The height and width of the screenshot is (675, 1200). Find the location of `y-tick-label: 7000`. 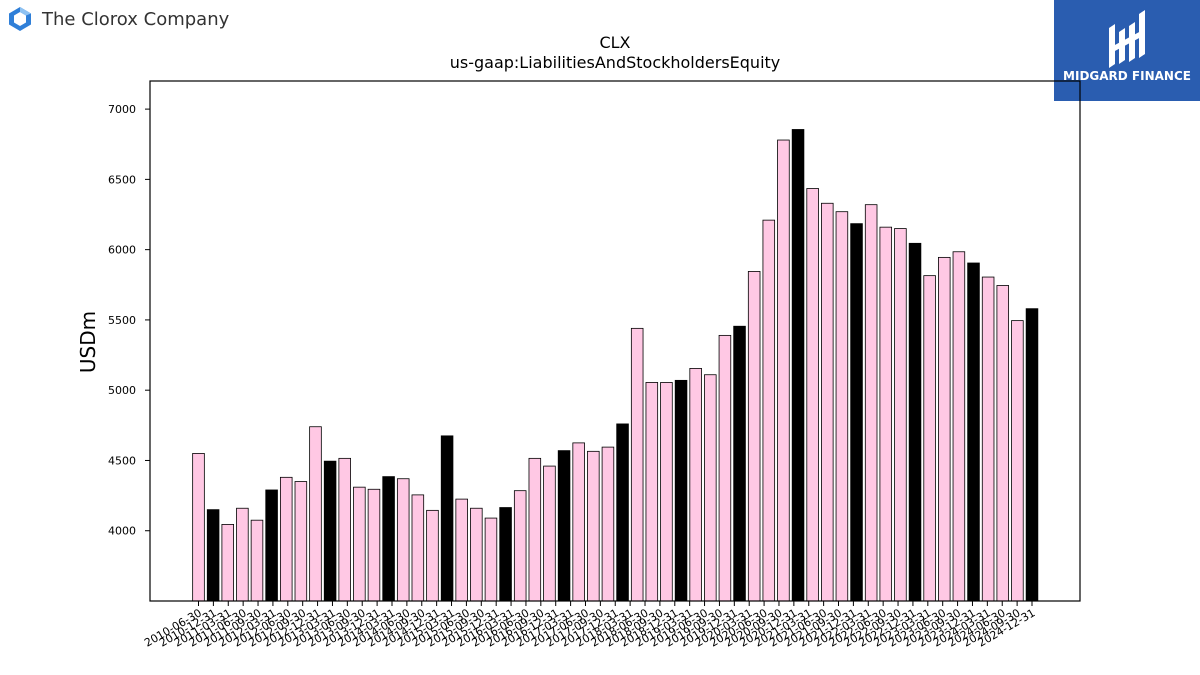

y-tick-label: 7000 is located at coordinates (122, 109).